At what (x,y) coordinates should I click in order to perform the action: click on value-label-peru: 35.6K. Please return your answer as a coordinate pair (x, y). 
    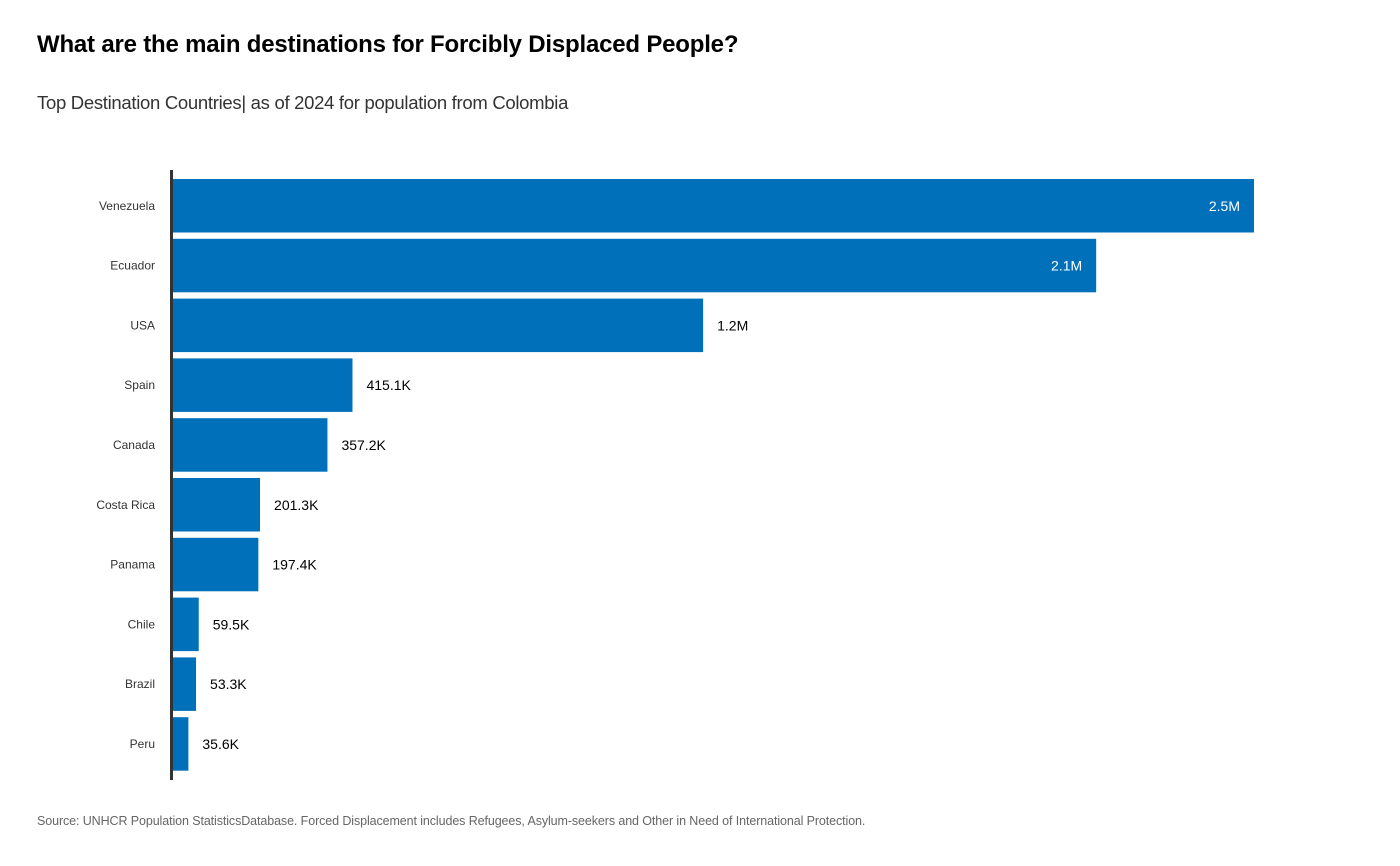
    Looking at the image, I should click on (220, 744).